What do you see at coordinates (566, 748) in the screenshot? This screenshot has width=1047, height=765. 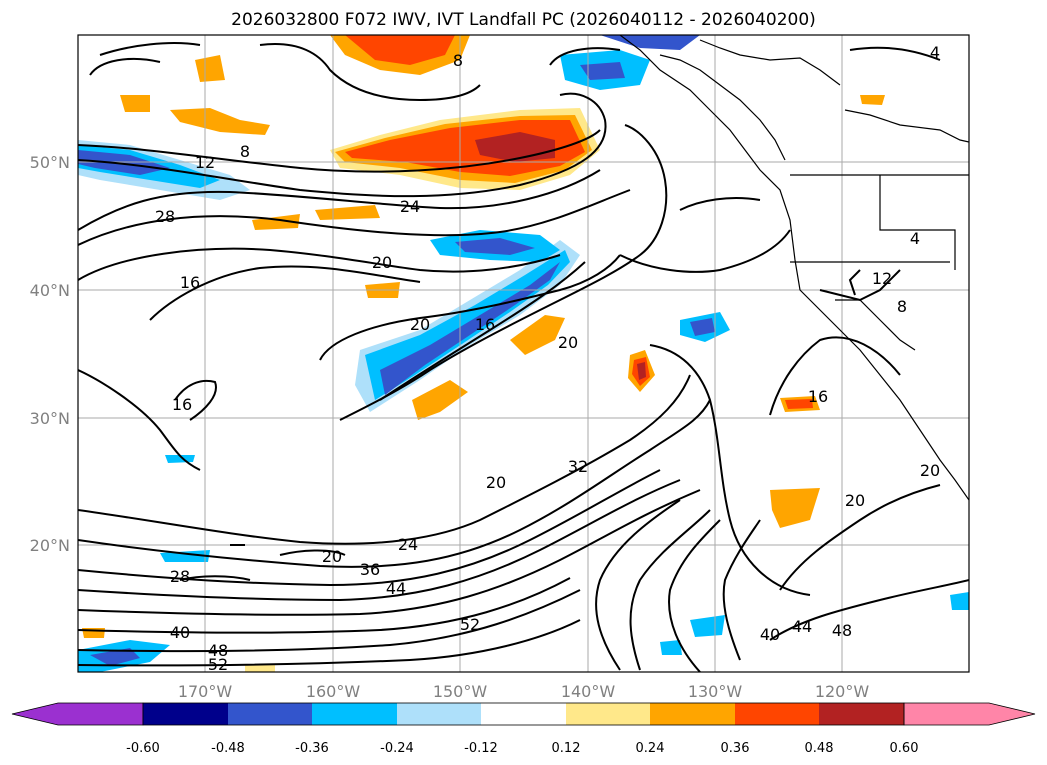 I see `colorbar-tick-label: 0.12` at bounding box center [566, 748].